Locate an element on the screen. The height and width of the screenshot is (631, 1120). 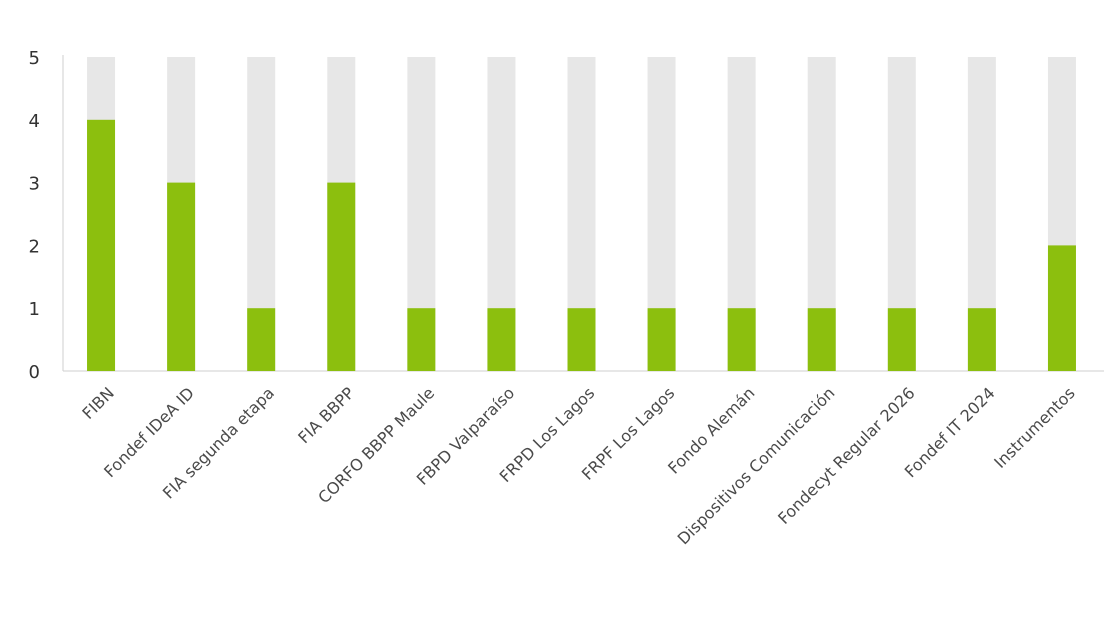
y-tick-label: 0 is located at coordinates (34, 372).